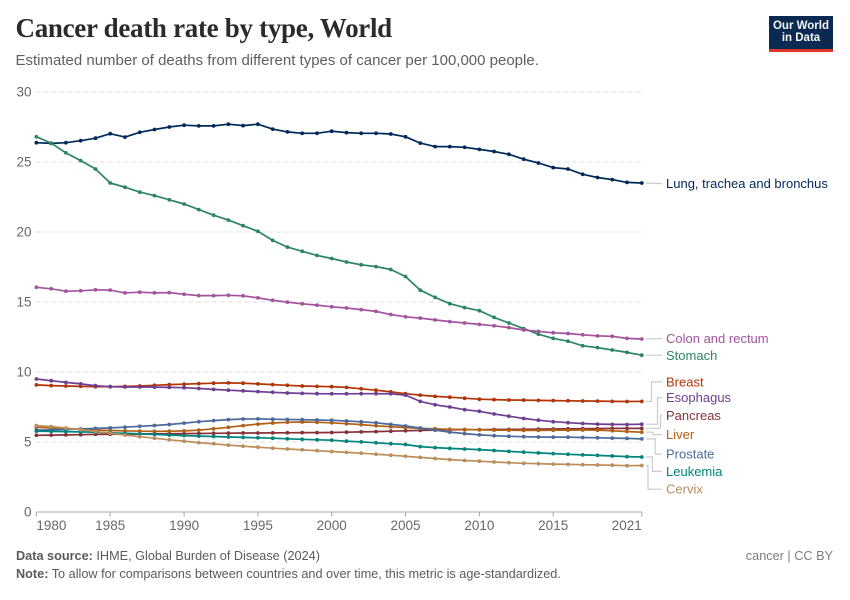 Image resolution: width=850 pixels, height=600 pixels. What do you see at coordinates (23, 162) in the screenshot?
I see `svg-text: 25` at bounding box center [23, 162].